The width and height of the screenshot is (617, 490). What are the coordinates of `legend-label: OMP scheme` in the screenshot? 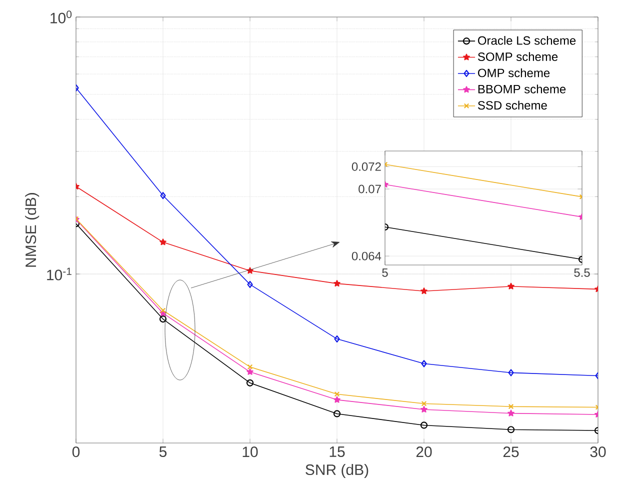 It's located at (514, 73).